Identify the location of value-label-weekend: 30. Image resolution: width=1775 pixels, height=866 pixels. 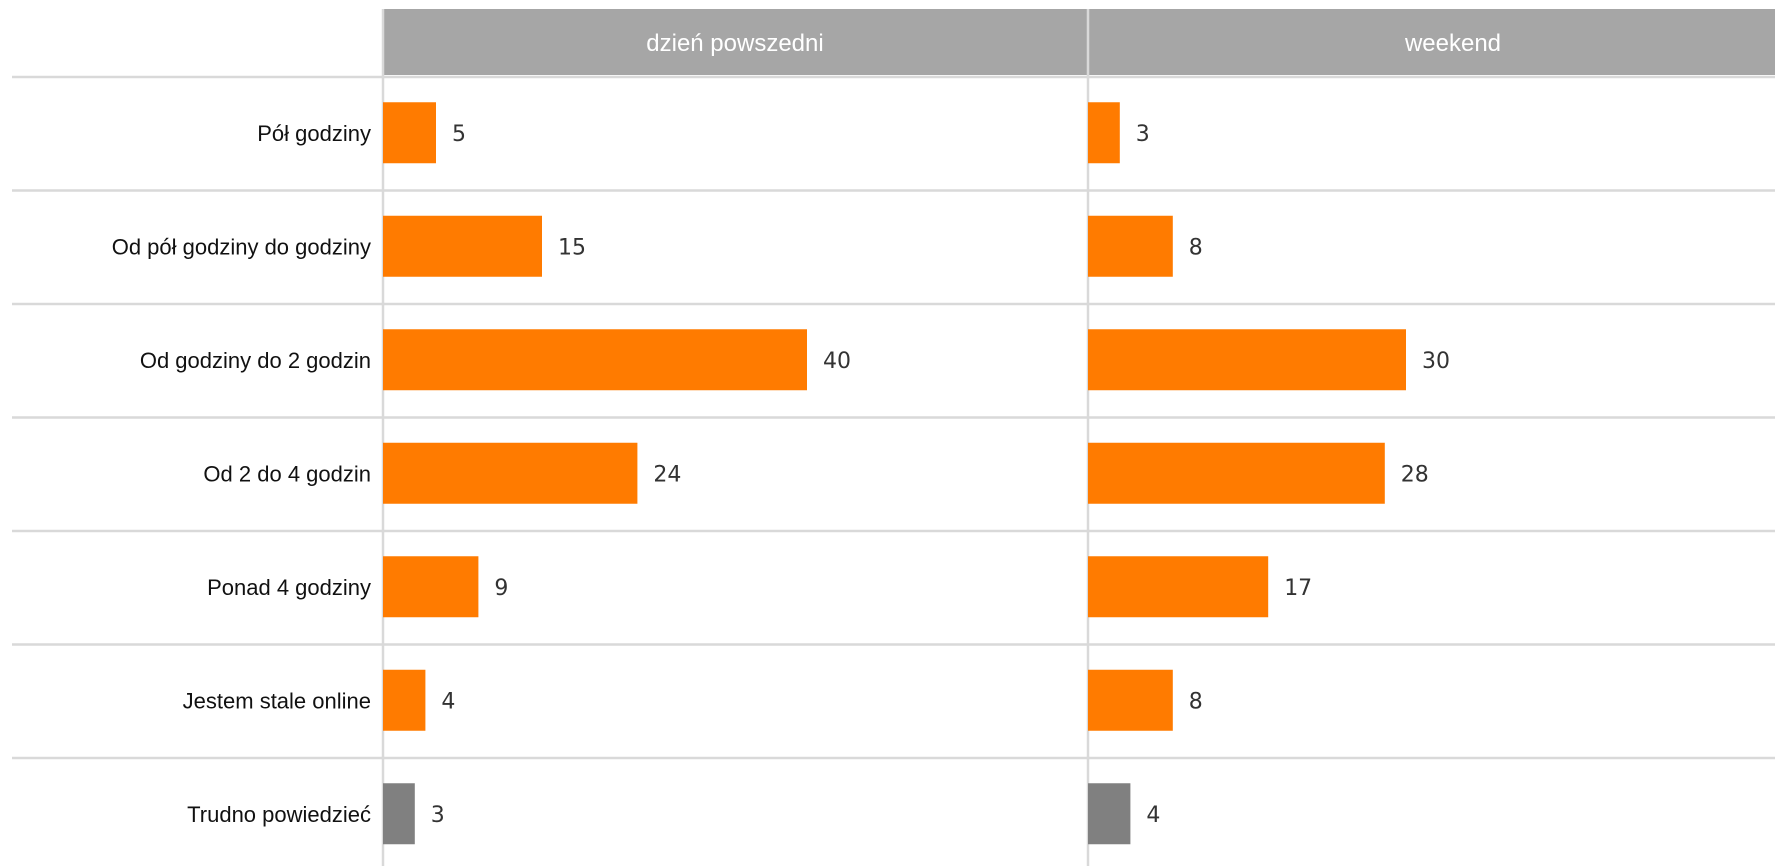
(1436, 361).